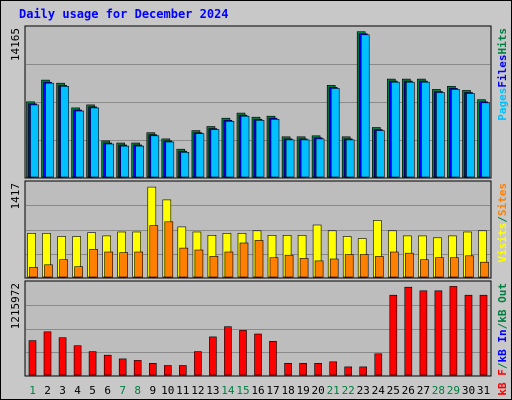 Image resolution: width=512 pixels, height=400 pixels. What do you see at coordinates (182, 390) in the screenshot?
I see `day-label-11: 11` at bounding box center [182, 390].